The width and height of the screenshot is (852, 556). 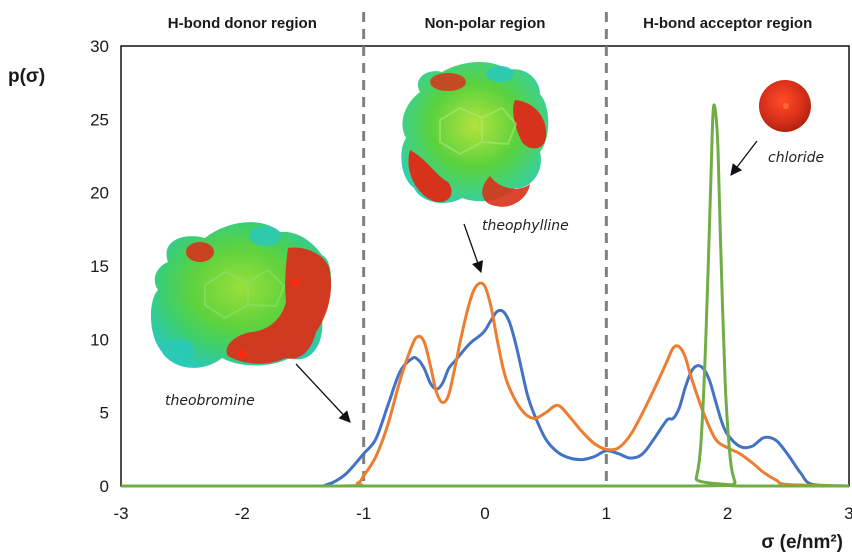 I want to click on x-tick-label-5: 2, so click(x=727, y=513).